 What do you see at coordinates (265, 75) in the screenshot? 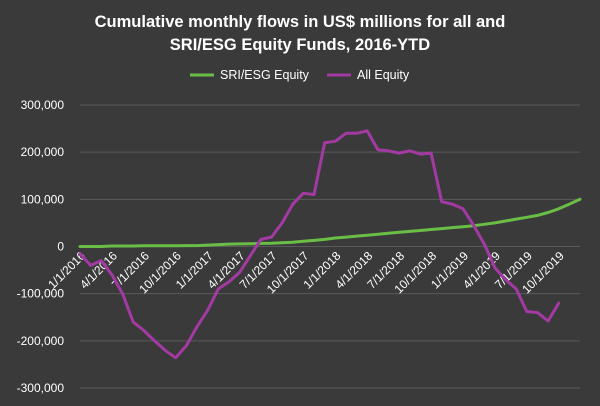
I see `legend-label: SRI/ESG Equity` at bounding box center [265, 75].